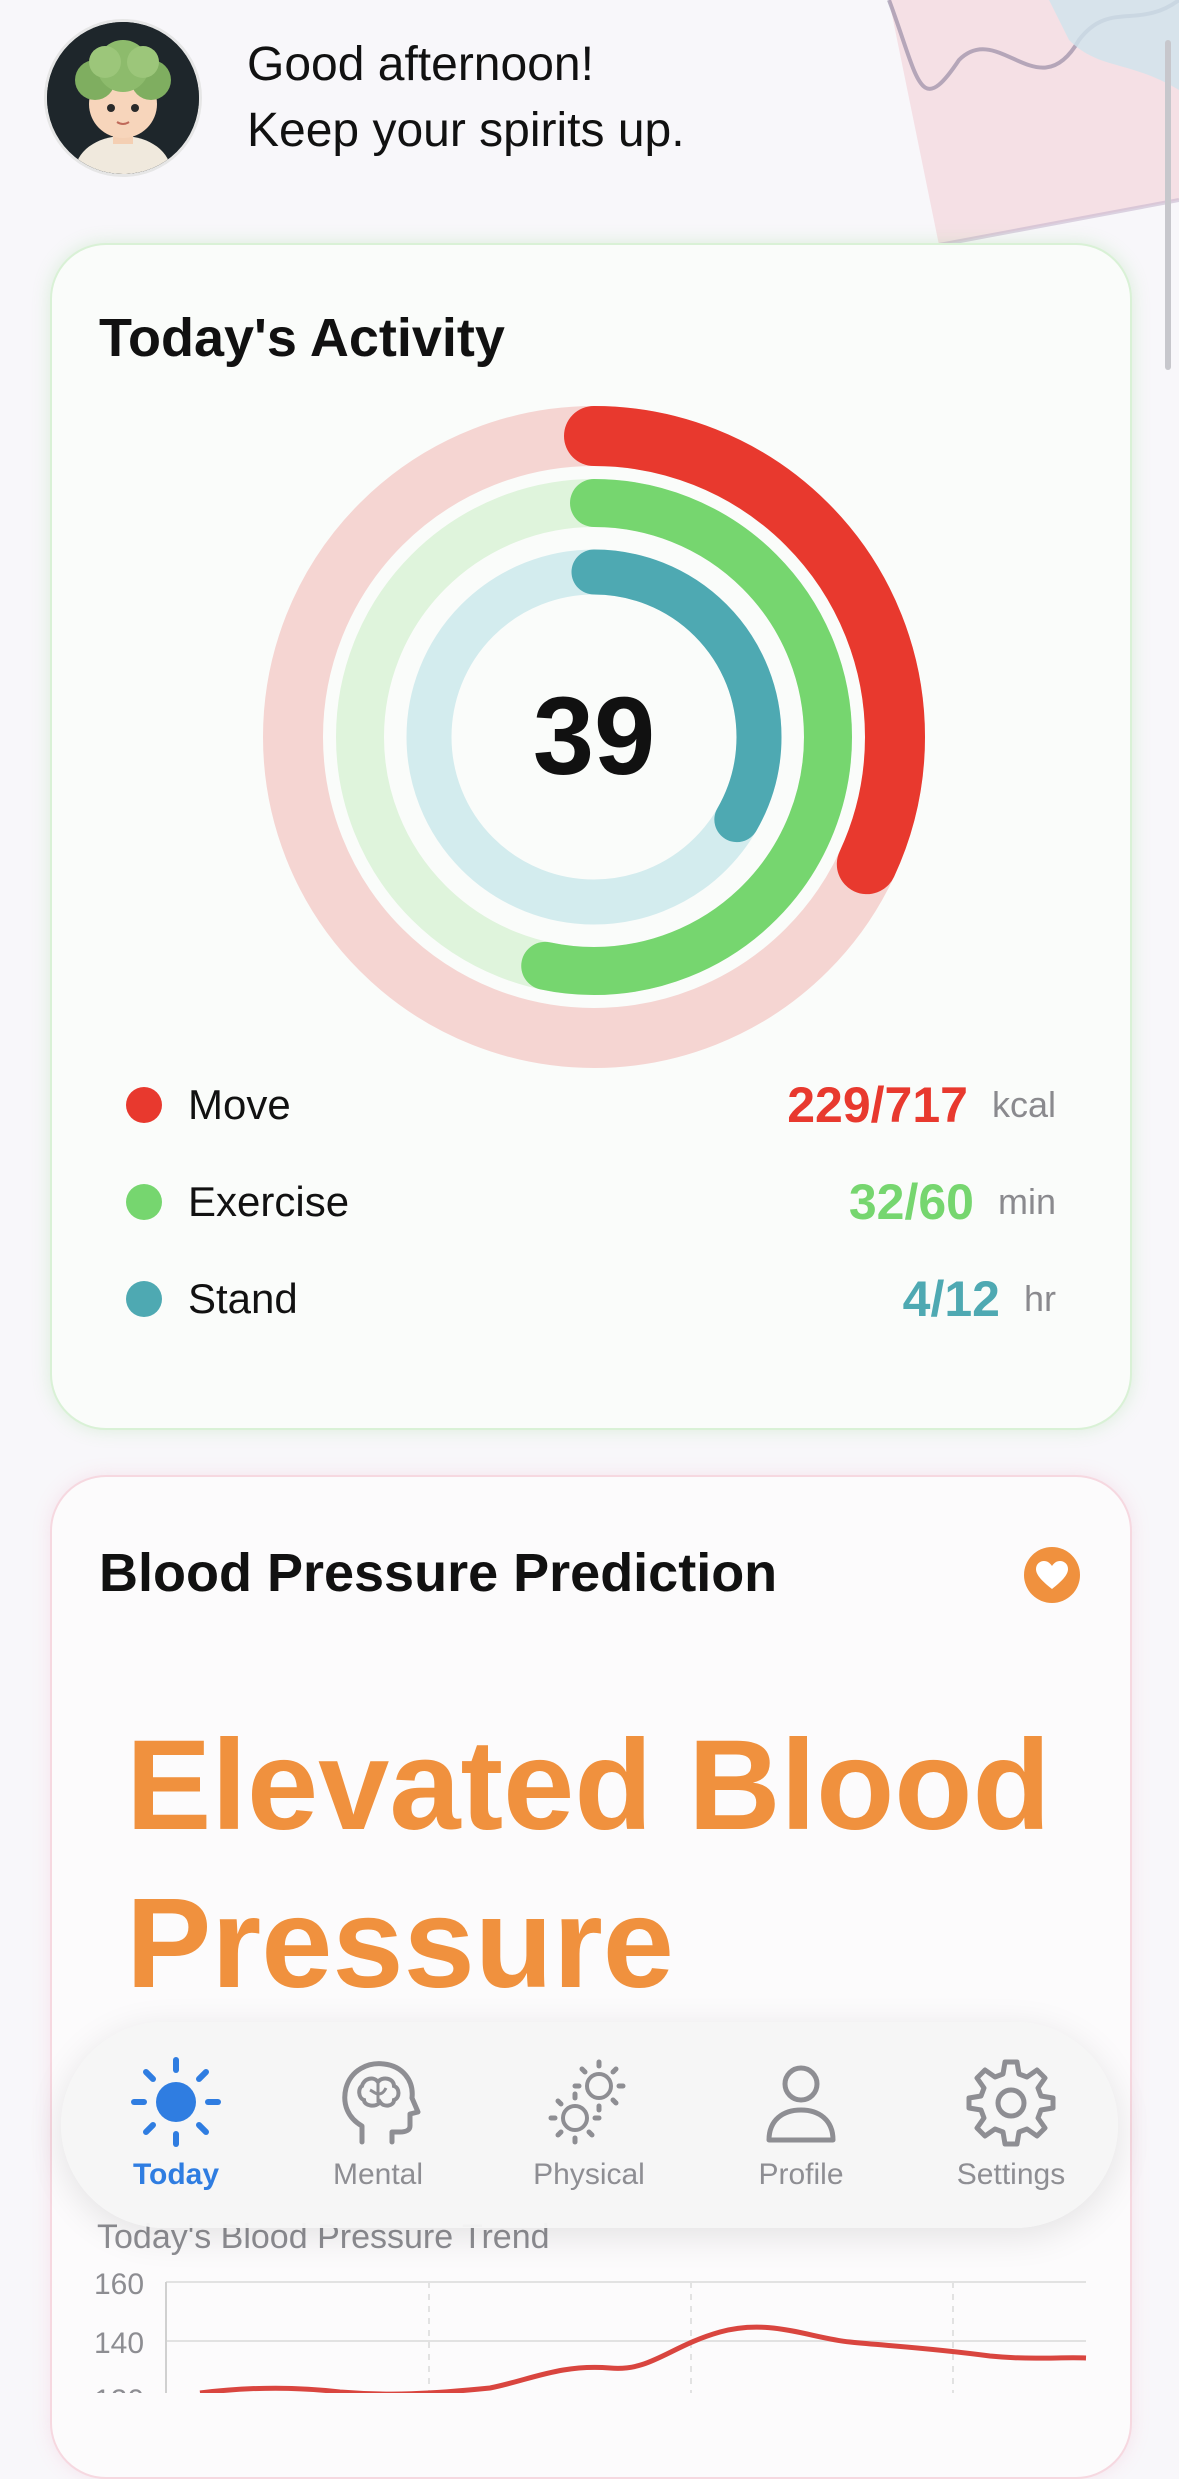  What do you see at coordinates (1023, 1104) in the screenshot?
I see `move-unit: kcal` at bounding box center [1023, 1104].